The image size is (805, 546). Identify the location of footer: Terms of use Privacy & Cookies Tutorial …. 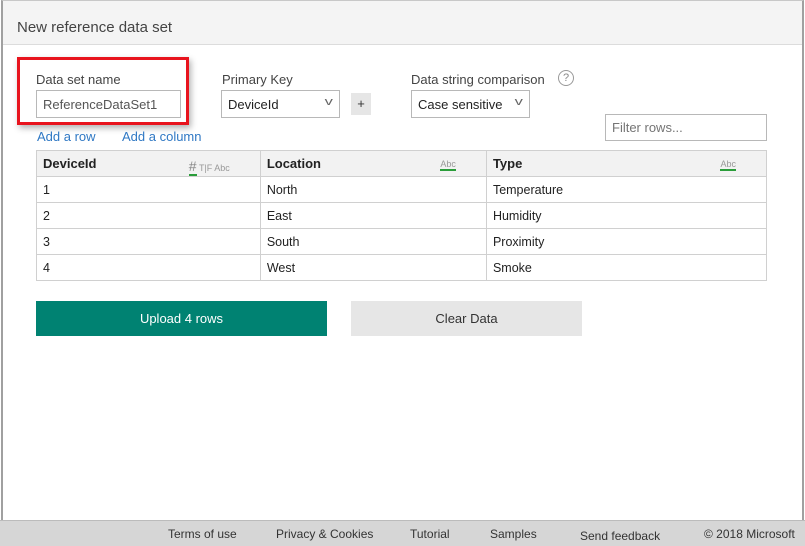
(402, 533).